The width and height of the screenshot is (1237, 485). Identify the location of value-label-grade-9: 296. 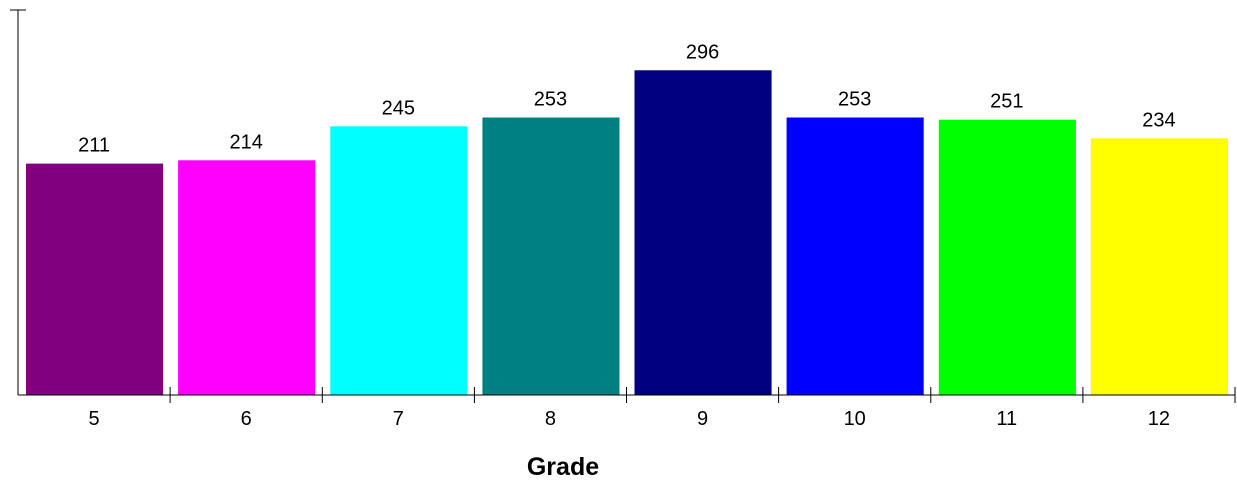
(702, 52).